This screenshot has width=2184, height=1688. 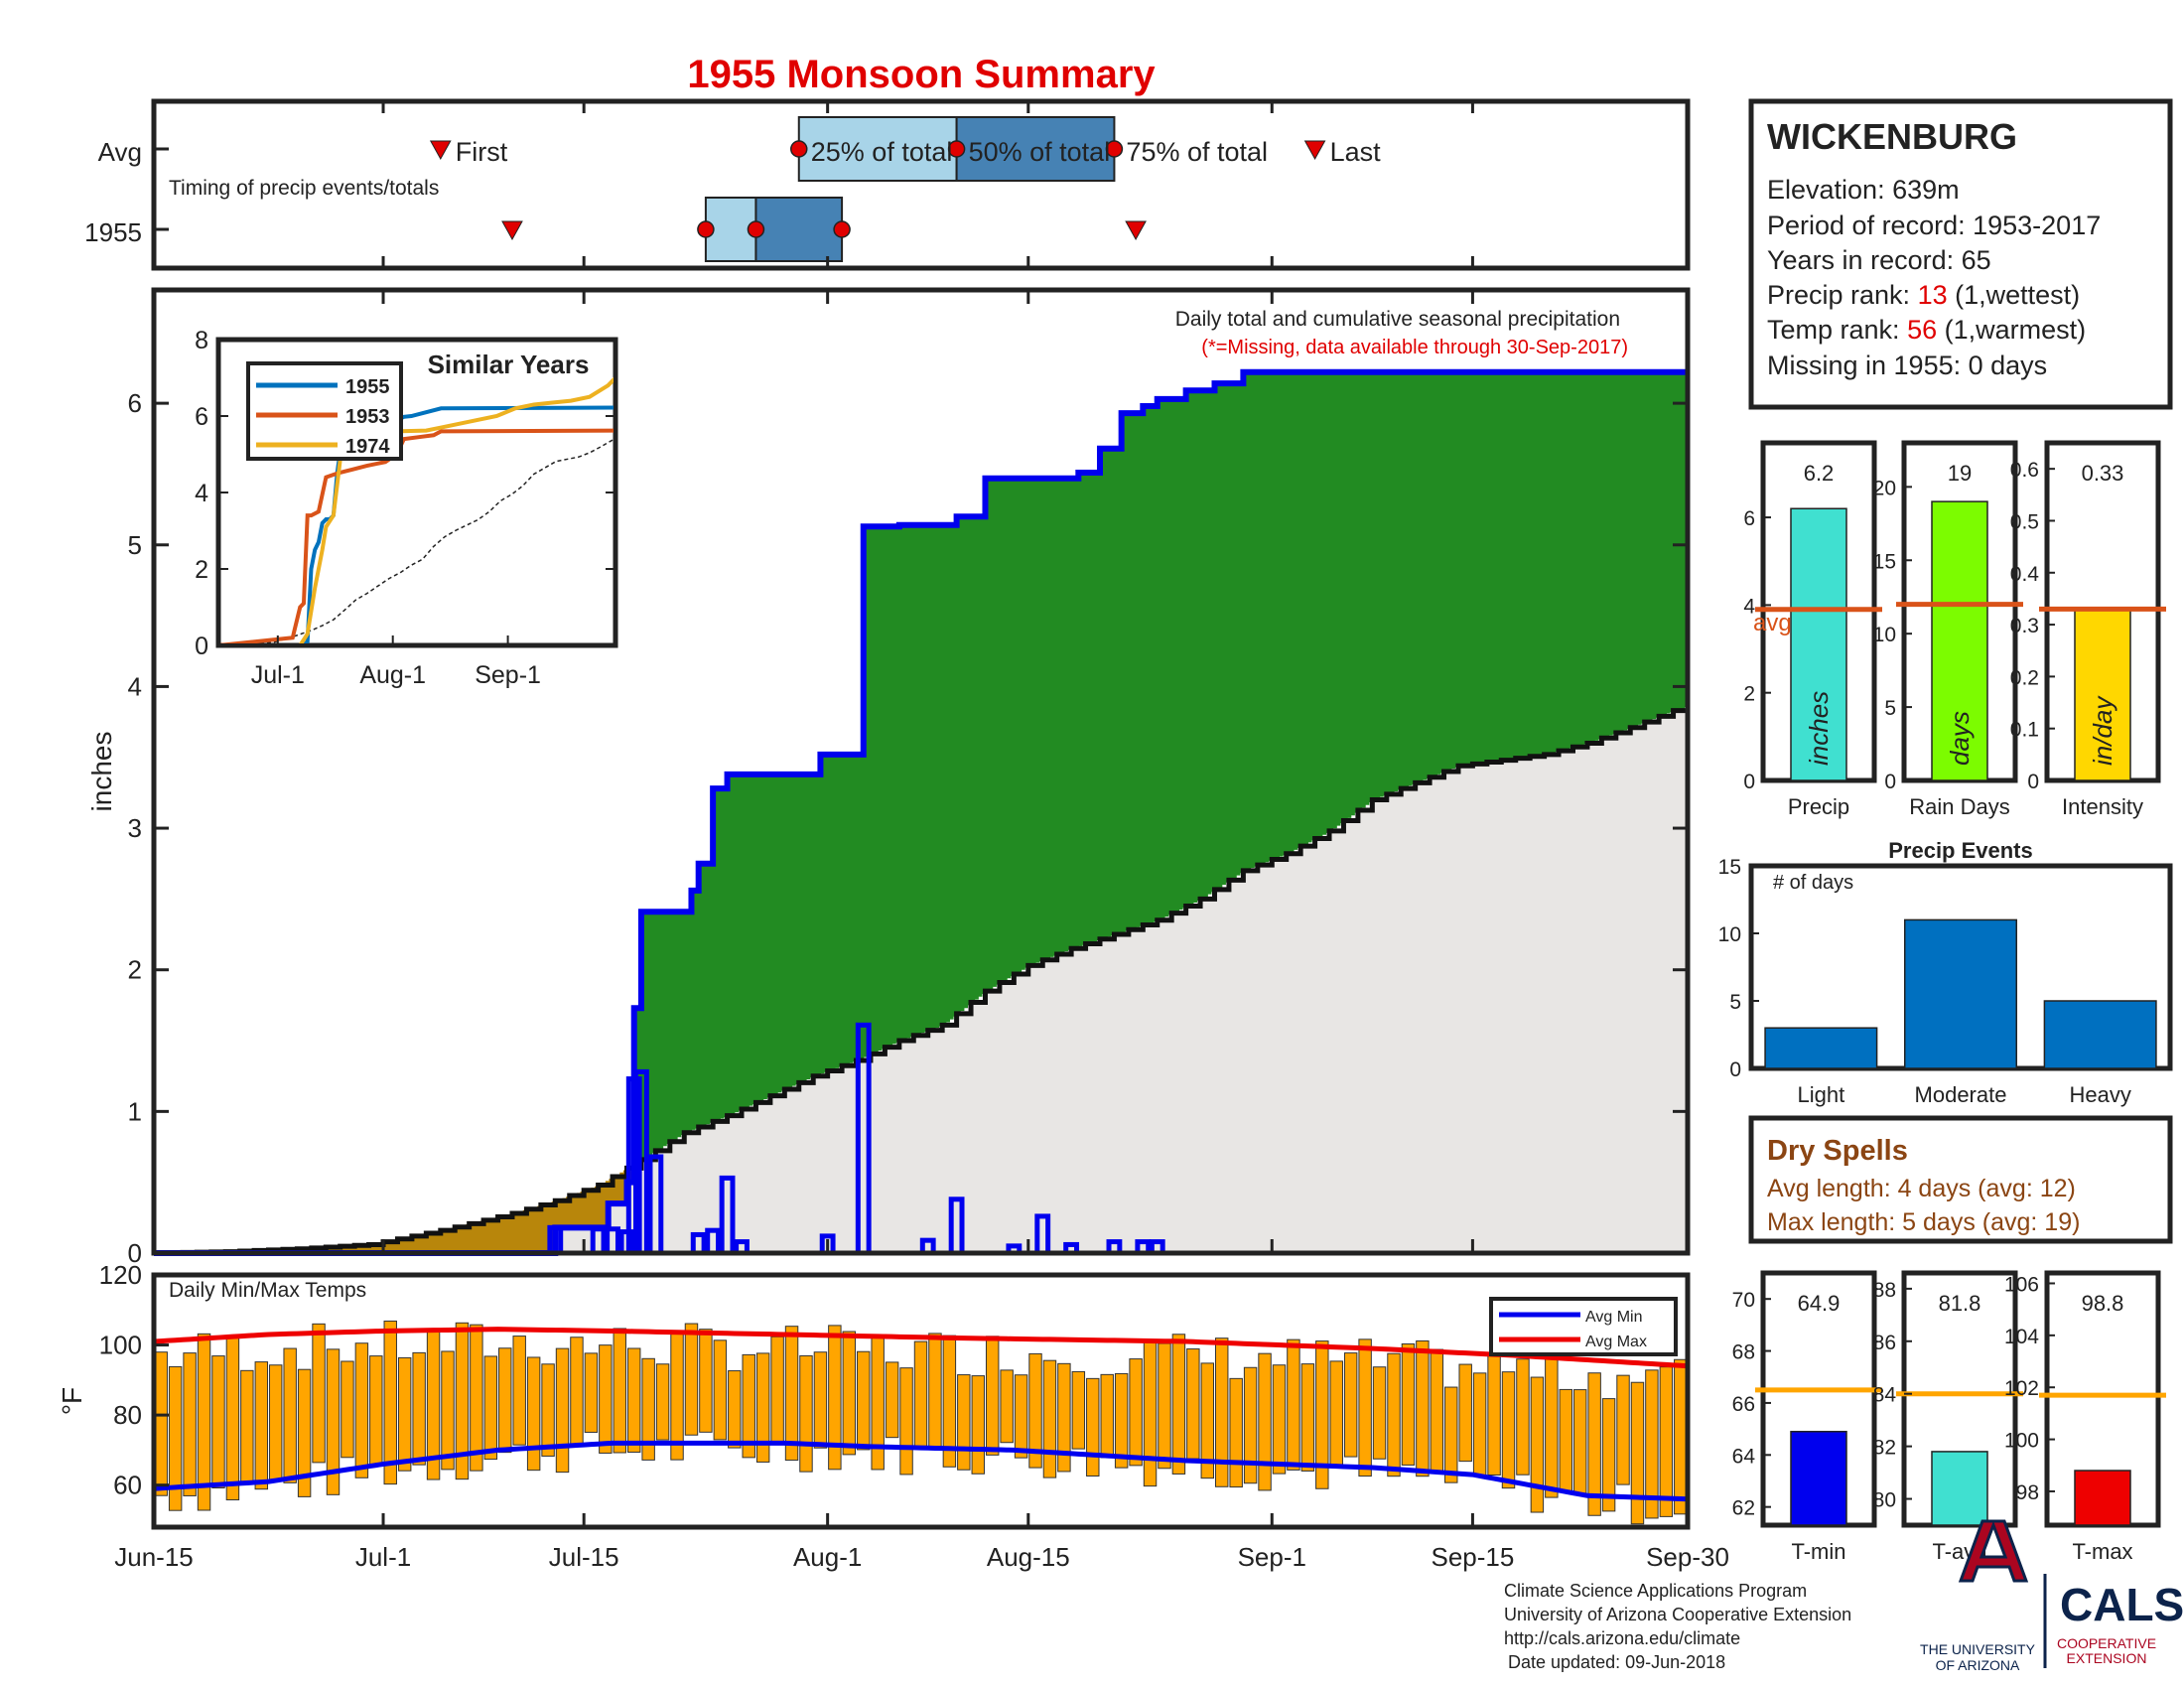 I want to click on precip-events-chart: Light Moderate Heavy 0 5 10 15, so click(x=1945, y=981).